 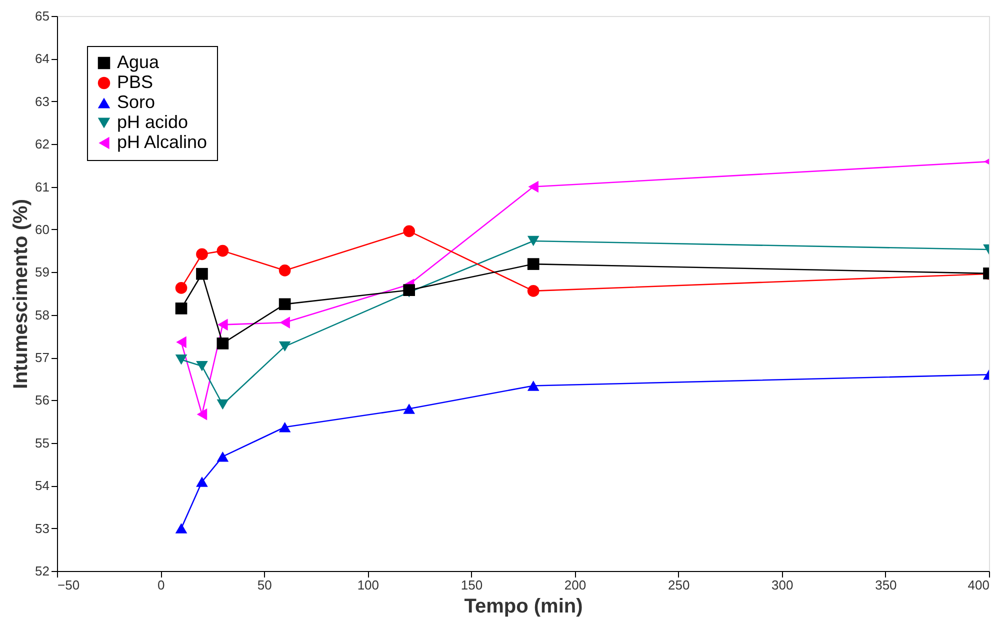 What do you see at coordinates (162, 142) in the screenshot?
I see `legend-label: pH Alcalino` at bounding box center [162, 142].